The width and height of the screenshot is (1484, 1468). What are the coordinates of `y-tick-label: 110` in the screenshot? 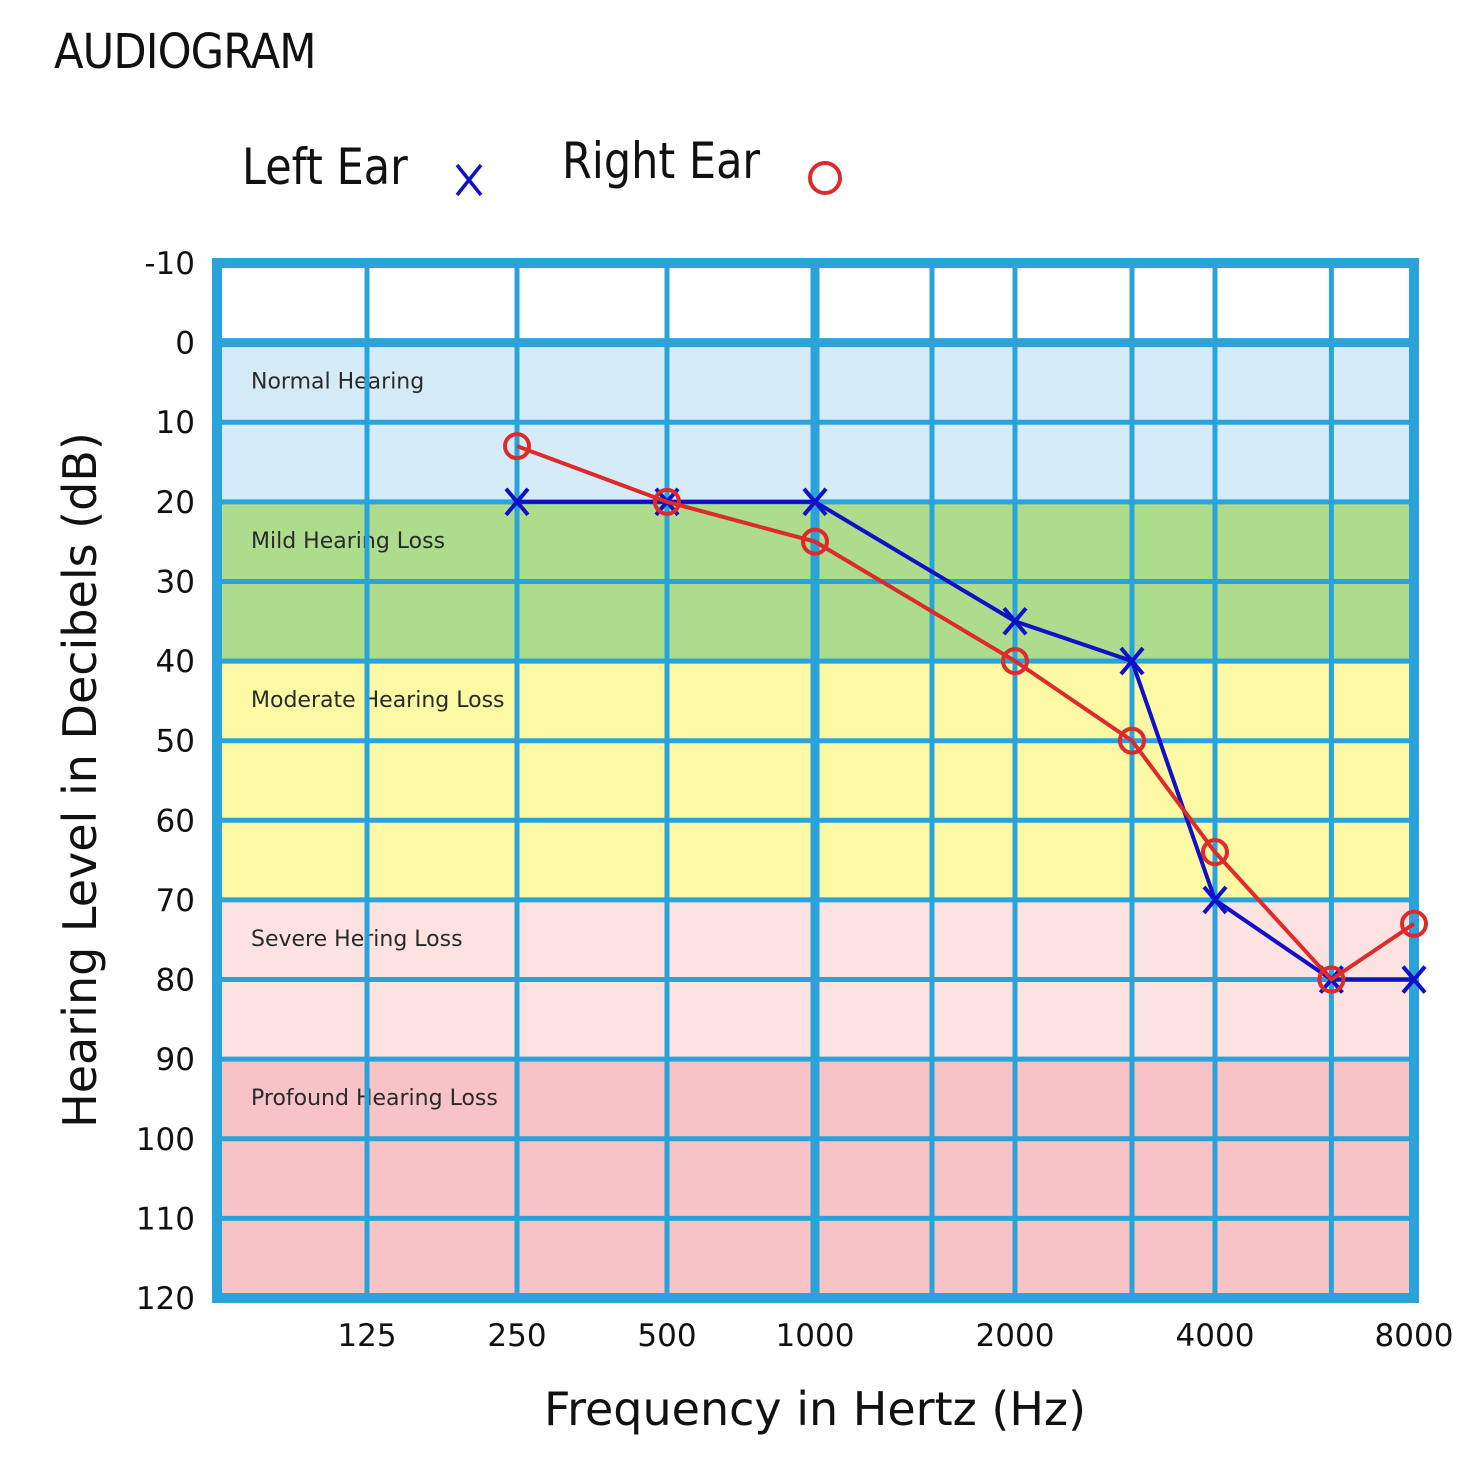 It's located at (165, 1219).